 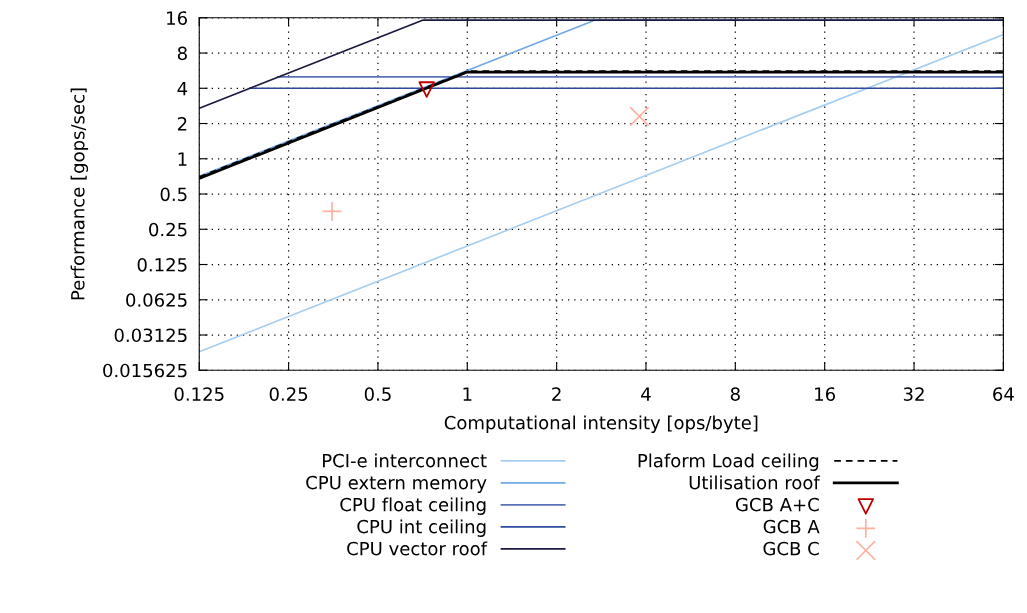 I want to click on legend-label: GCB A, so click(x=791, y=526).